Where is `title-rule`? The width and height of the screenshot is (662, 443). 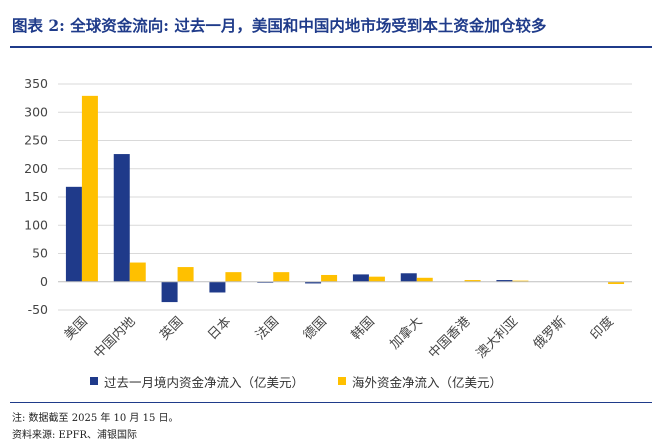
title-rule is located at coordinates (331, 47).